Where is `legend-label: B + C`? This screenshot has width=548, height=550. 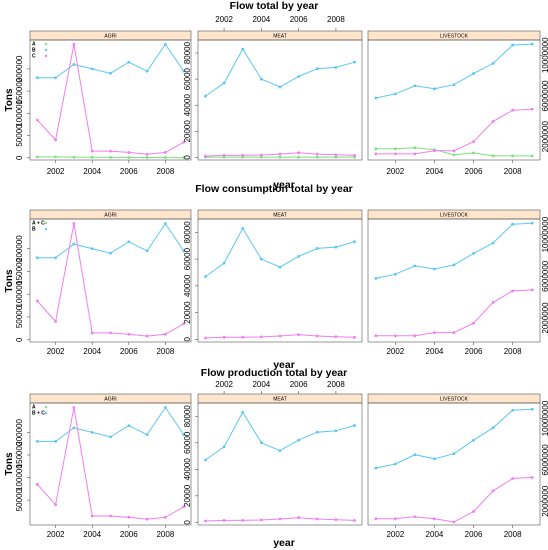
legend-label: B + C is located at coordinates (38, 414).